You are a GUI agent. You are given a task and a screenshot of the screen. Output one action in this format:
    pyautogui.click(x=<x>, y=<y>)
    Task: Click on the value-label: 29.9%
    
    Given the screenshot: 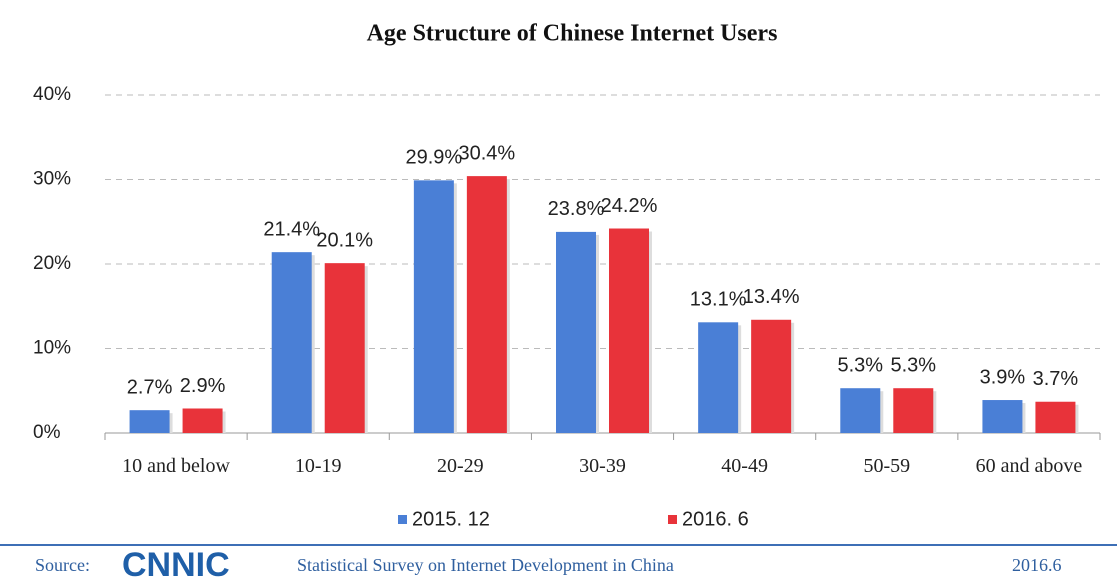 What is the action you would take?
    pyautogui.click(x=433, y=158)
    